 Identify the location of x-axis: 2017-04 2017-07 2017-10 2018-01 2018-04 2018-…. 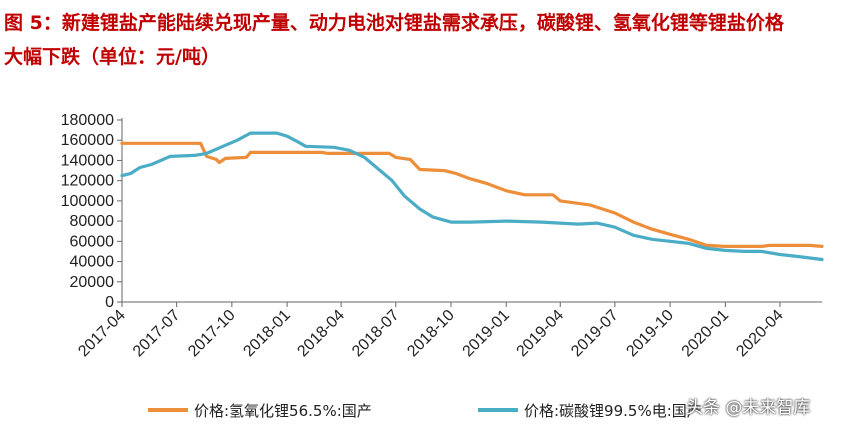
(448, 331).